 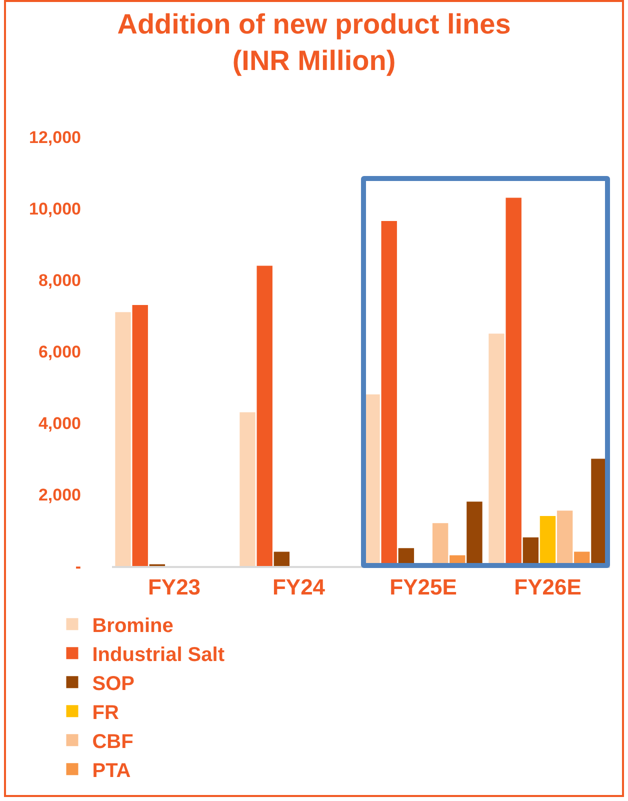 I want to click on x-tick-label: FY24, so click(x=299, y=587).